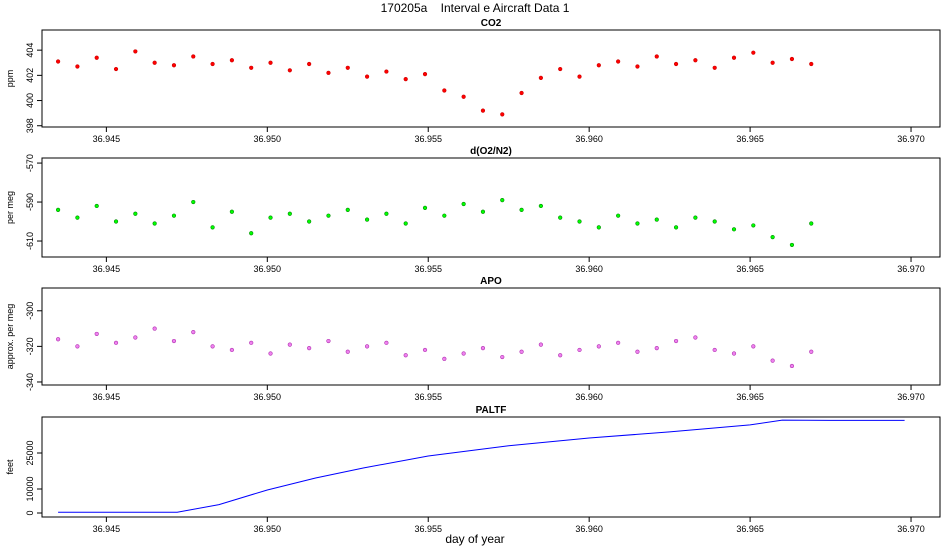  Describe the element at coordinates (30, 452) in the screenshot. I see `y-tick-label: 25000` at that location.